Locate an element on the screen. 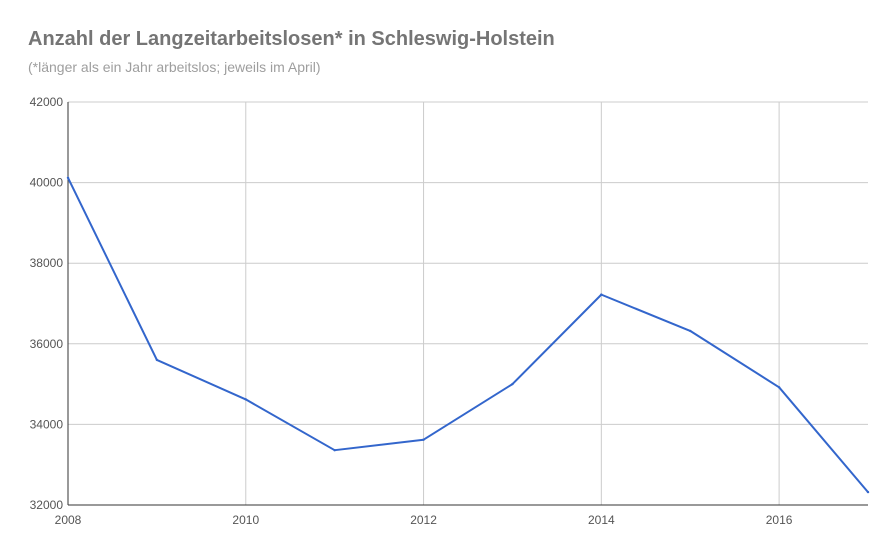  x-tick-label: 2016 is located at coordinates (779, 520).